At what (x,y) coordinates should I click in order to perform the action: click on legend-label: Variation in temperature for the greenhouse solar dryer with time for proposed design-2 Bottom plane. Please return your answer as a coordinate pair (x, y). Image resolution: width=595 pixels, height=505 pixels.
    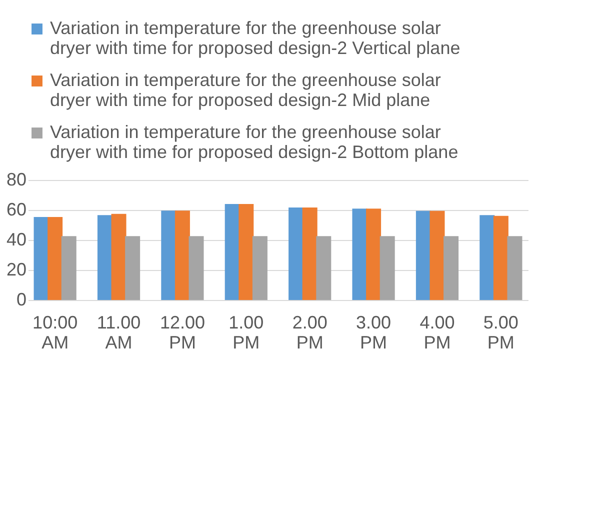
    Looking at the image, I should click on (254, 142).